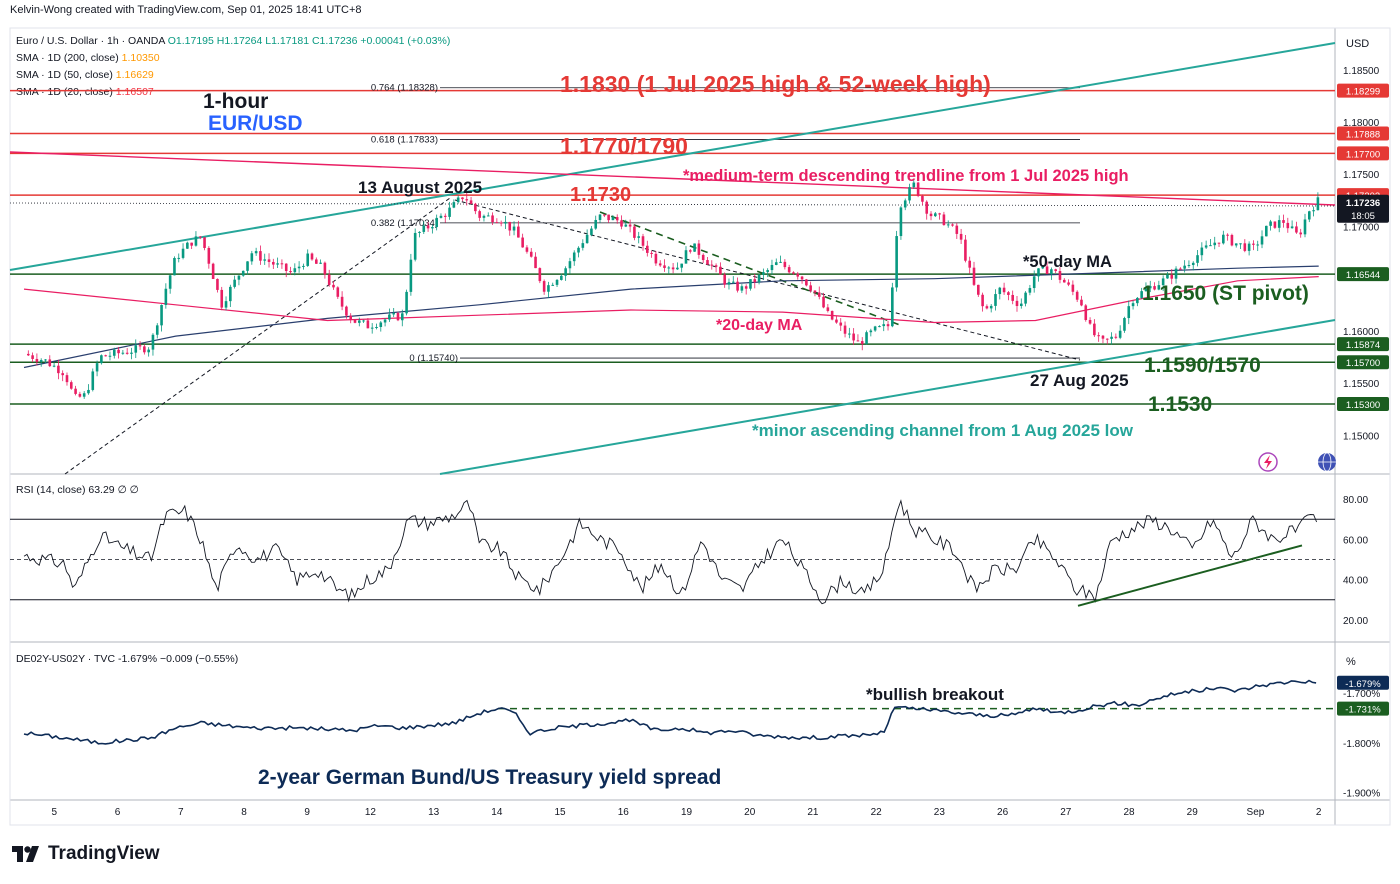 The height and width of the screenshot is (884, 1400). I want to click on time-tick-label: 8, so click(244, 812).